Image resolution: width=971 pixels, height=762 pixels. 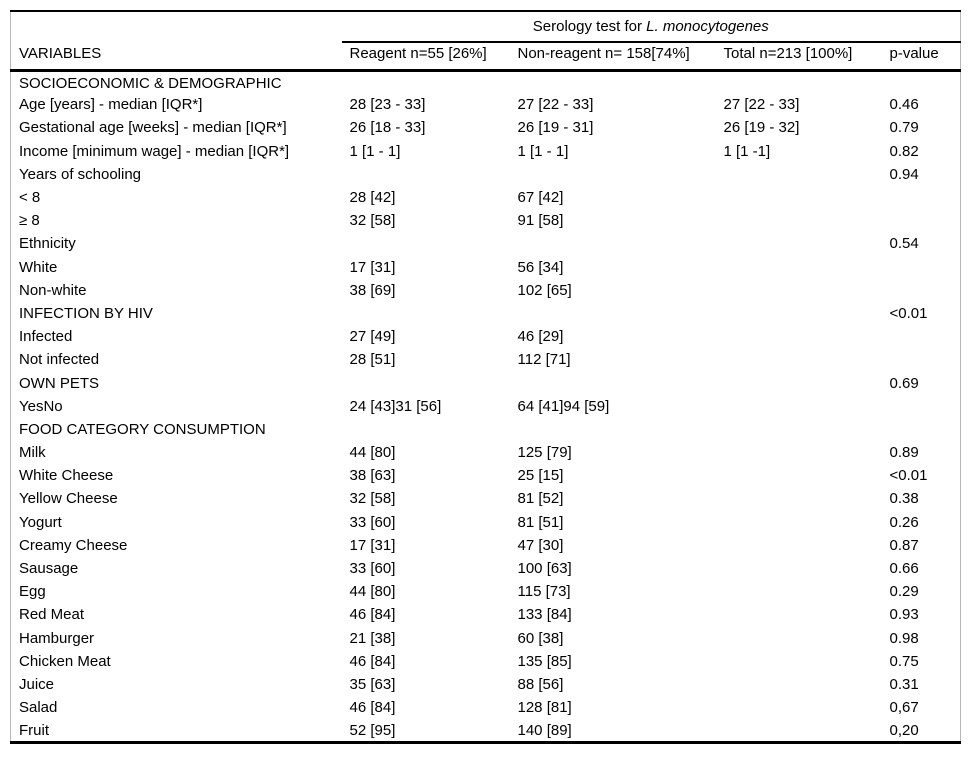 What do you see at coordinates (66, 476) in the screenshot?
I see `cell-label: White Cheese` at bounding box center [66, 476].